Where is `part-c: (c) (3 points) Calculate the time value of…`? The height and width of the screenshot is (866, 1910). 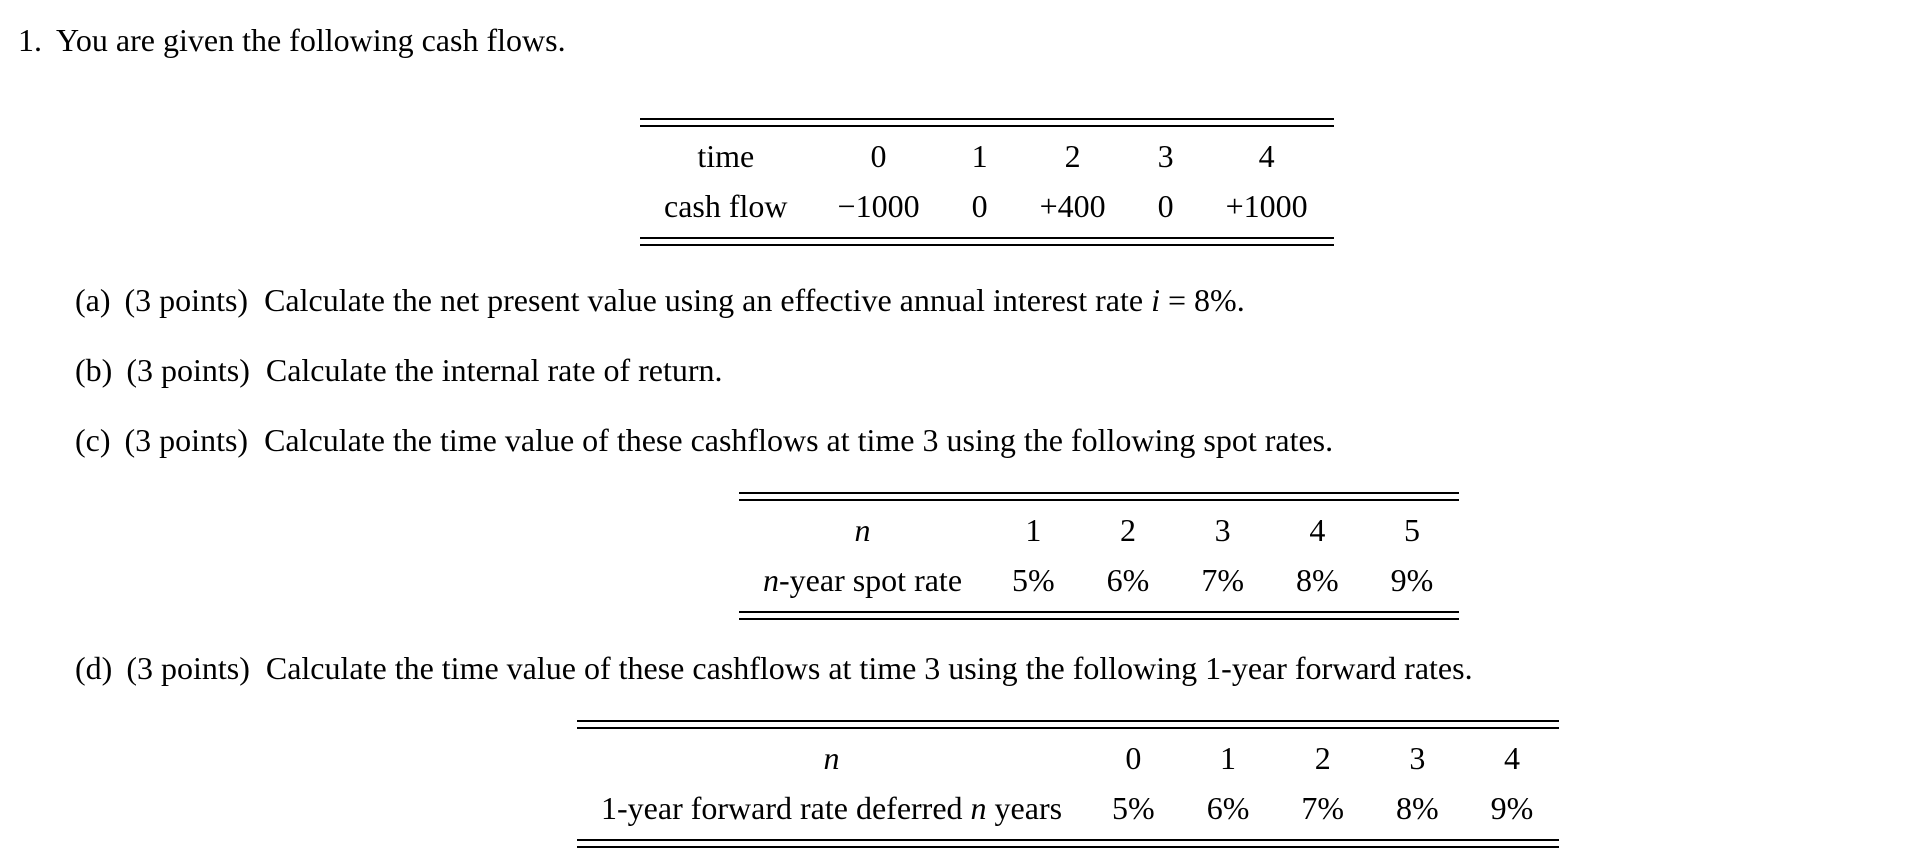
part-c: (c) (3 points) Calculate the time value of… is located at coordinates (992, 440).